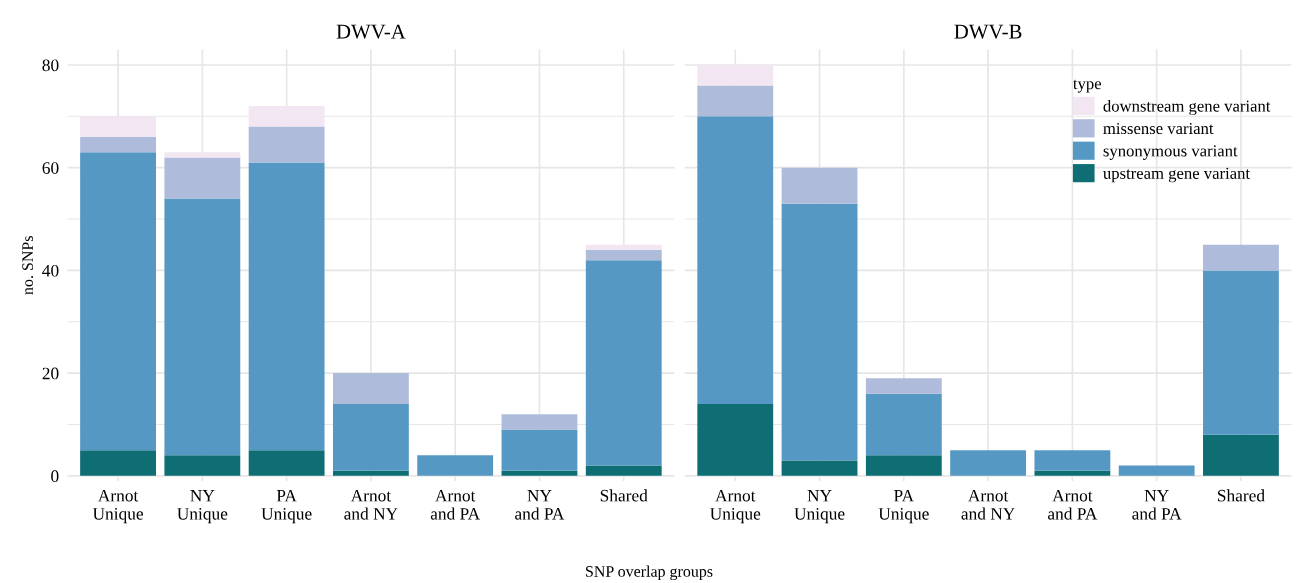 This screenshot has height=583, width=1298. What do you see at coordinates (1158, 128) in the screenshot?
I see `legend-label: missense variant` at bounding box center [1158, 128].